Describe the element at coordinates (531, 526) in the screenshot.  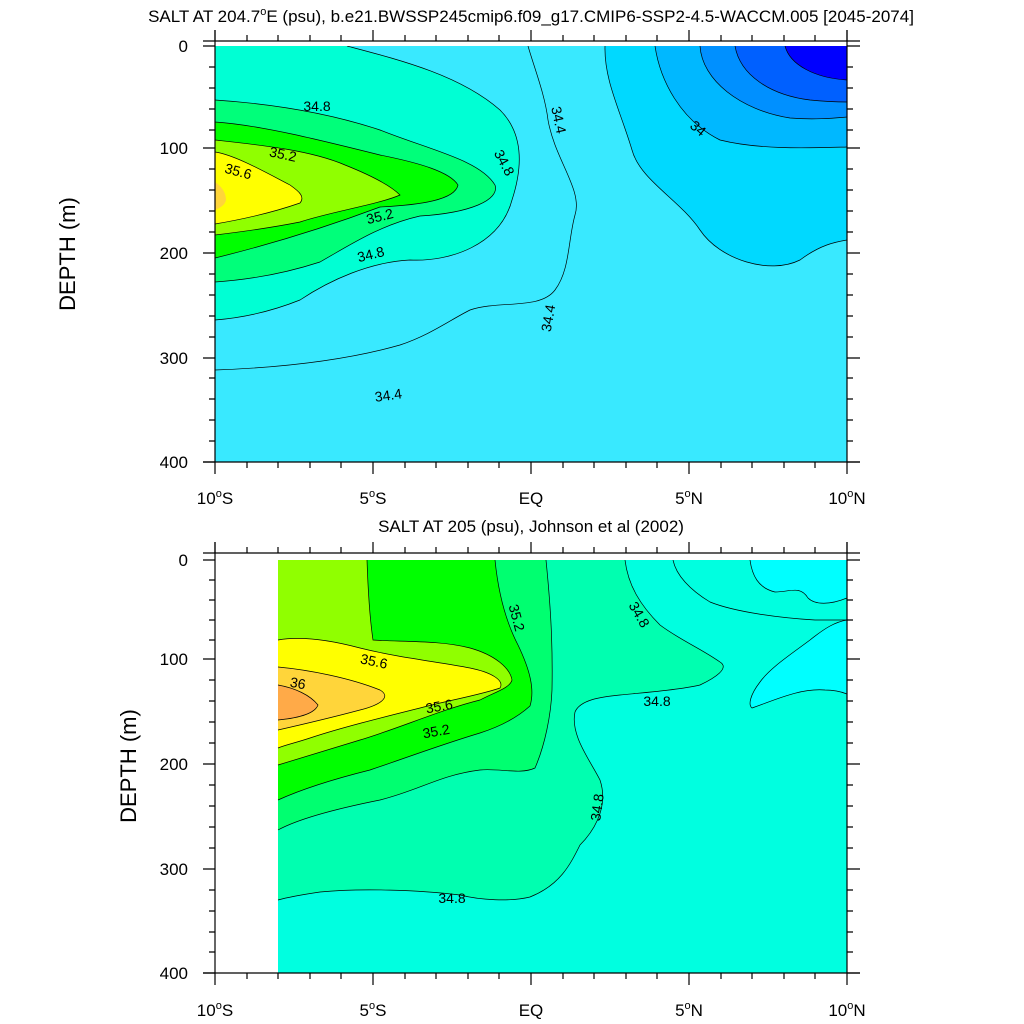
I see `bottom-panel-title: SALT AT 205 (psu), Johnson et al (2002)` at that location.